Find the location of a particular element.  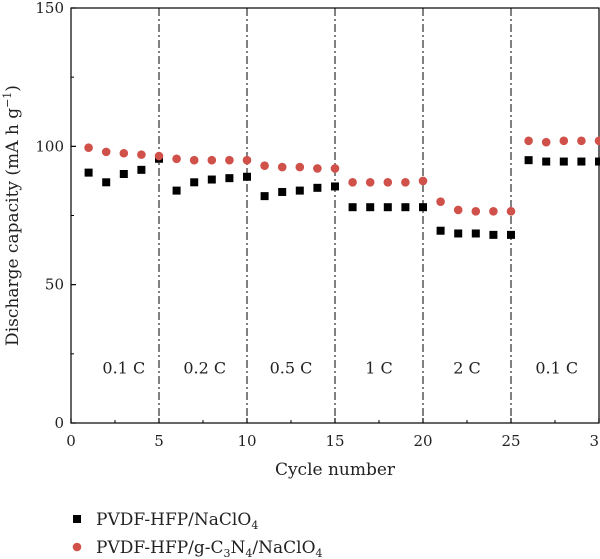

x-tick-label-6: 30 is located at coordinates (594, 441).